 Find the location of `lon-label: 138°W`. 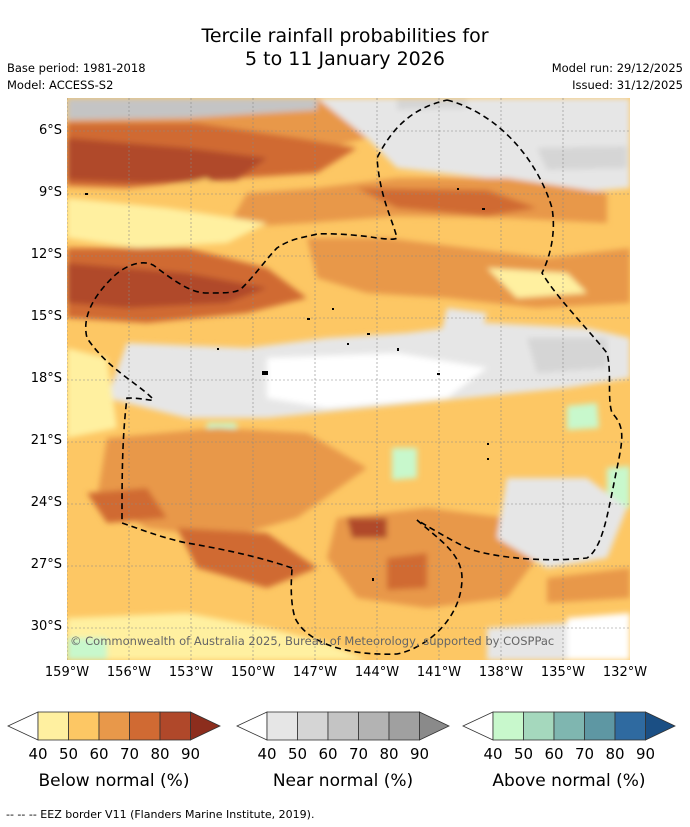

lon-label: 138°W is located at coordinates (501, 672).